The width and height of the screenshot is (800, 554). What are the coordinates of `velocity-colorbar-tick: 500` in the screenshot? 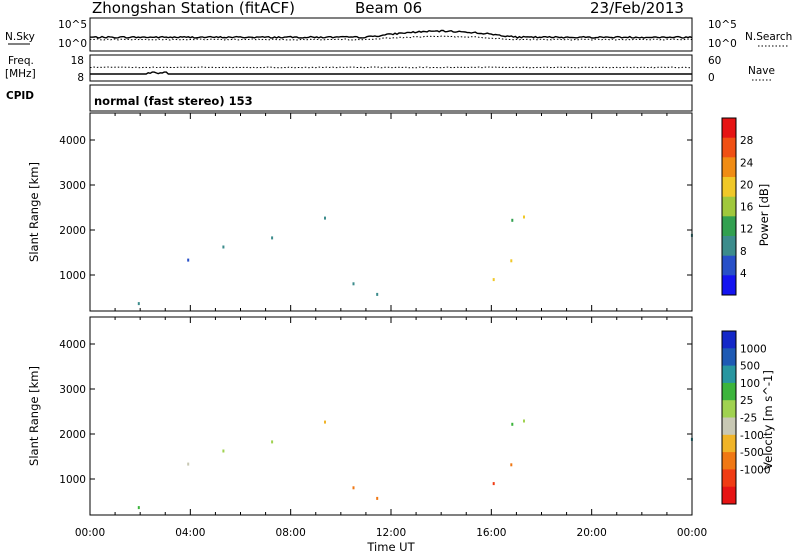 It's located at (750, 367).